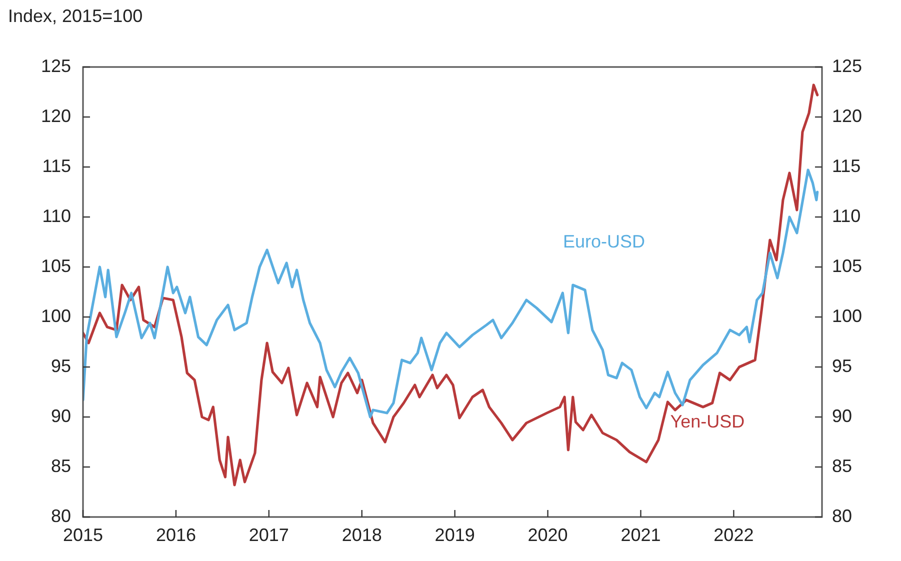 This screenshot has width=901, height=561. I want to click on y-tick-label: 125, so click(55, 66).